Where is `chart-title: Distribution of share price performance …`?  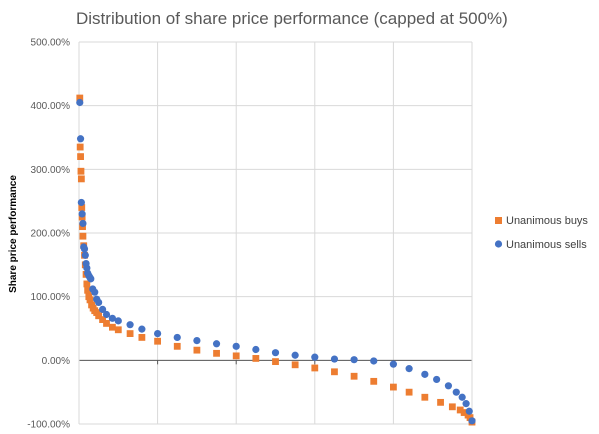
chart-title: Distribution of share price performance … is located at coordinates (292, 18).